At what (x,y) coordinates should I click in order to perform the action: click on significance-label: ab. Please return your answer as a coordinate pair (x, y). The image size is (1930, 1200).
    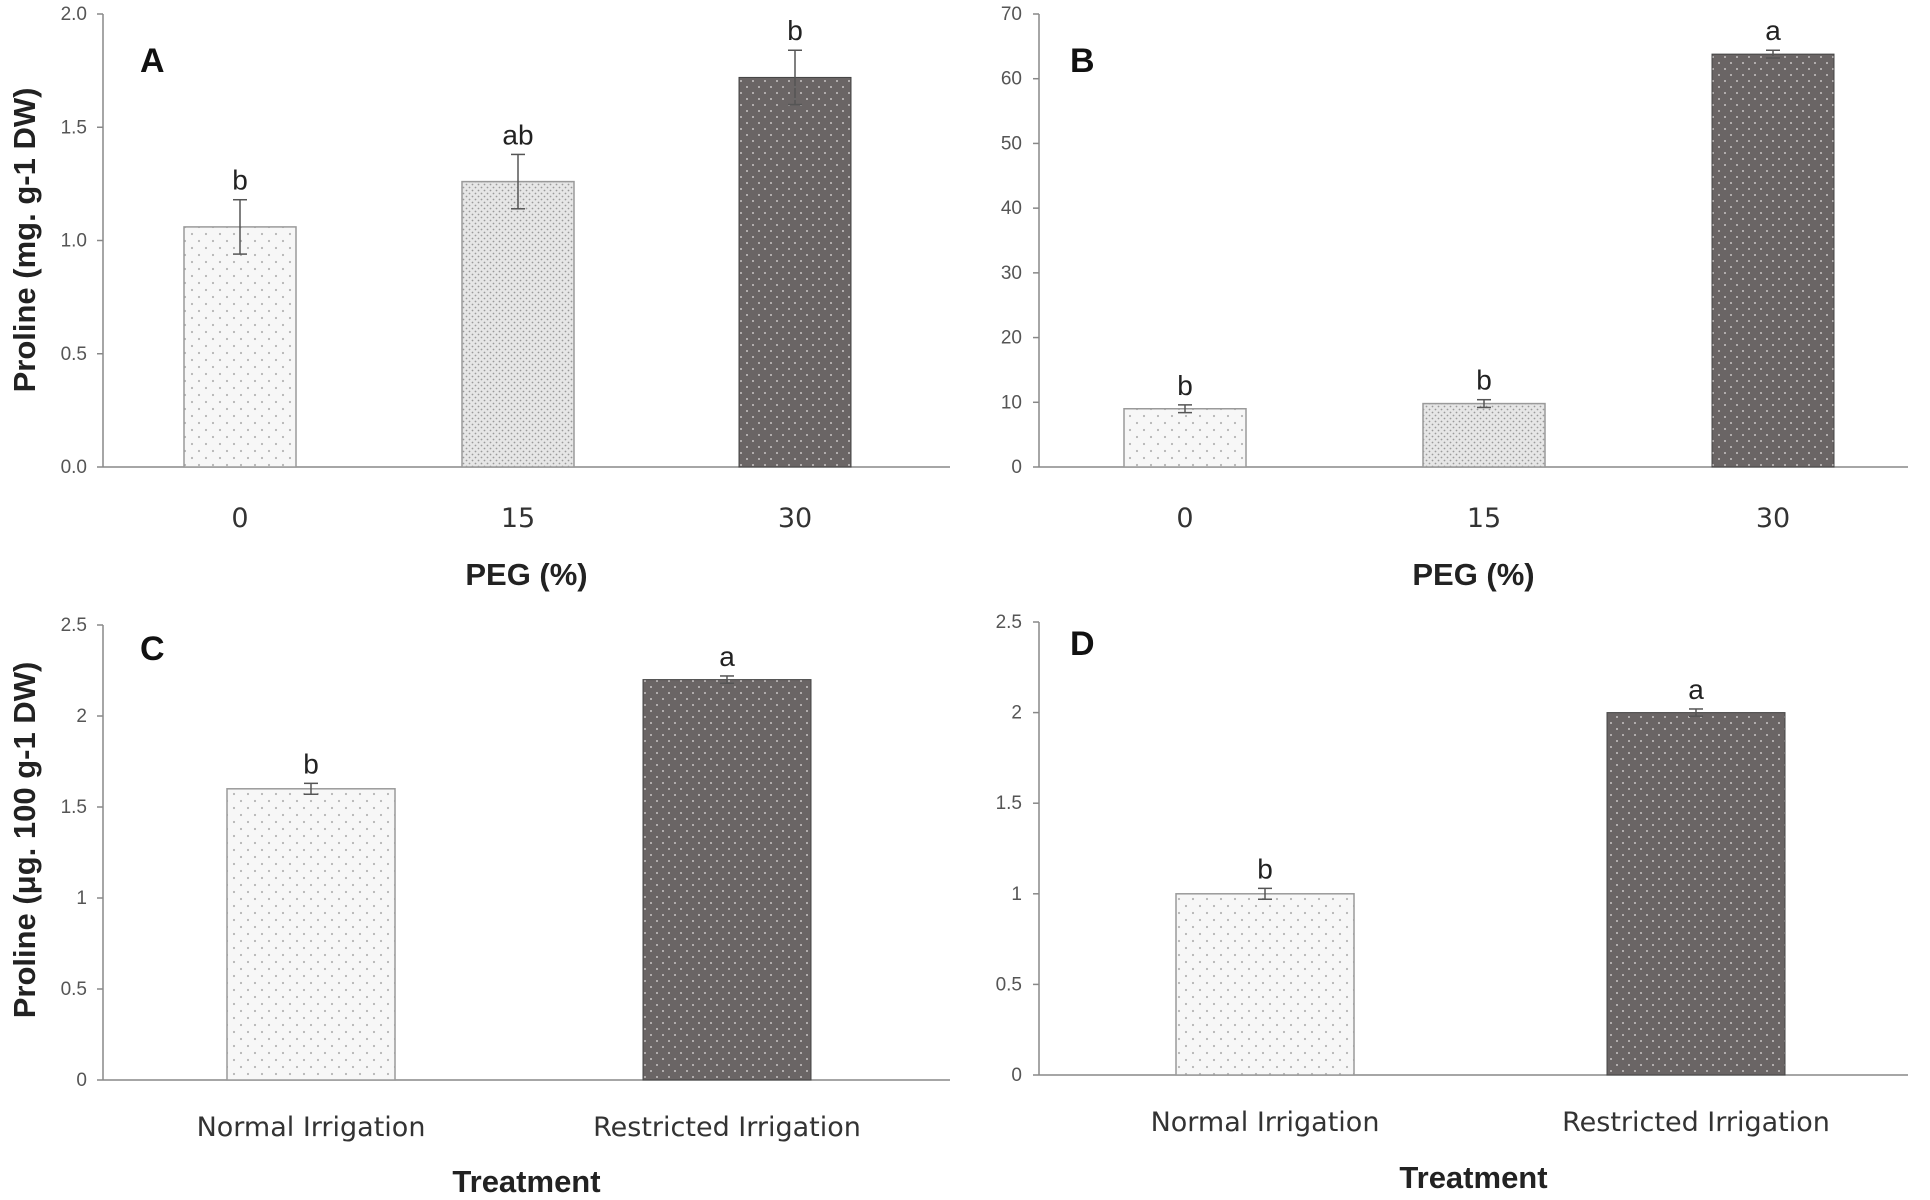
    Looking at the image, I should click on (517, 134).